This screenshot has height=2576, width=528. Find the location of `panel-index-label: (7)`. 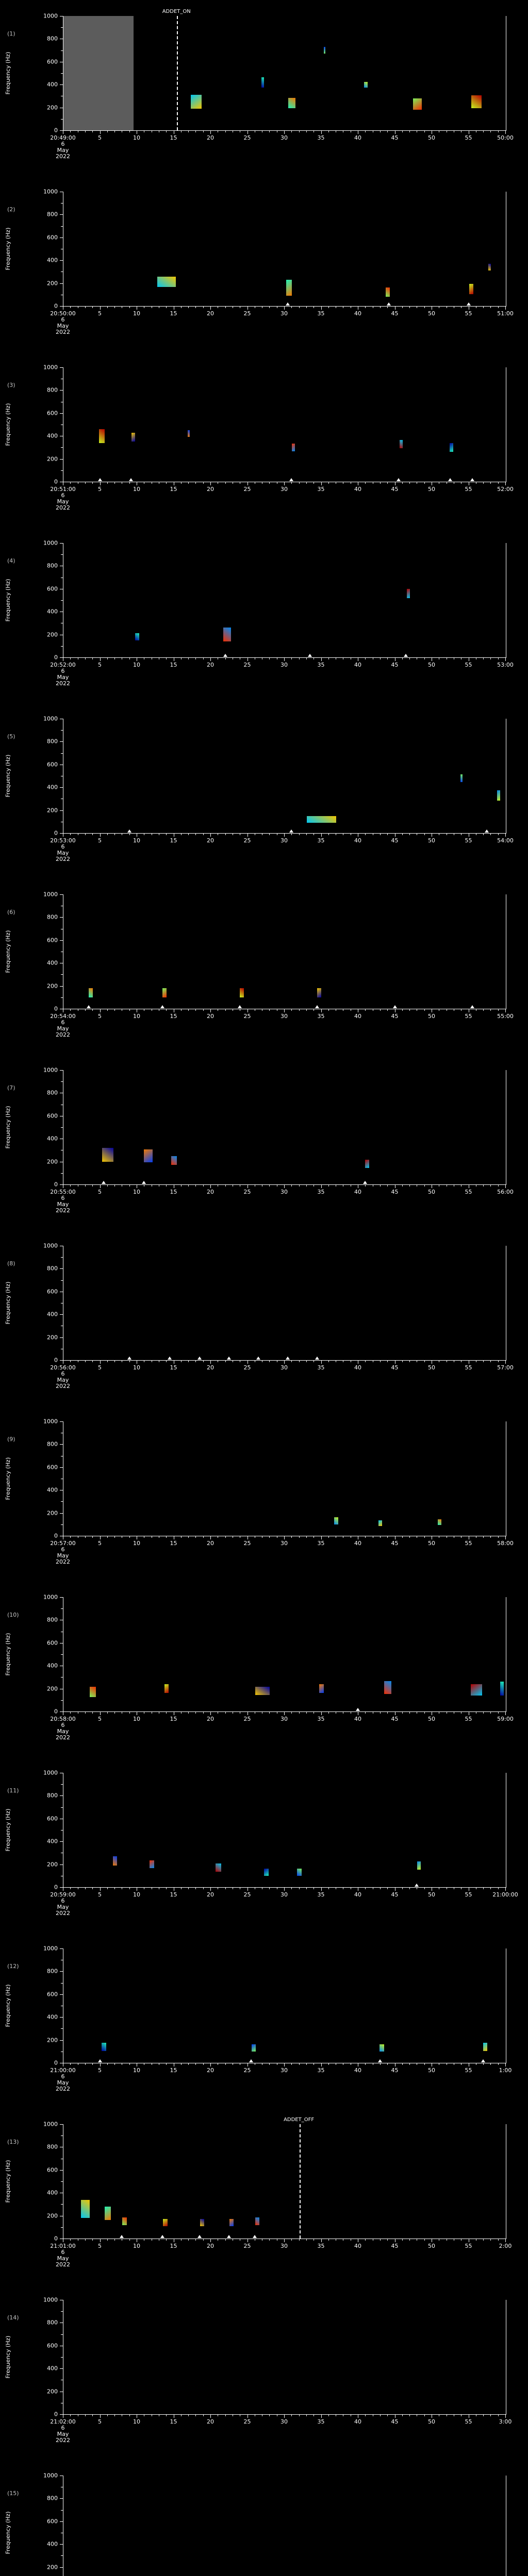

panel-index-label: (7) is located at coordinates (11, 1087).